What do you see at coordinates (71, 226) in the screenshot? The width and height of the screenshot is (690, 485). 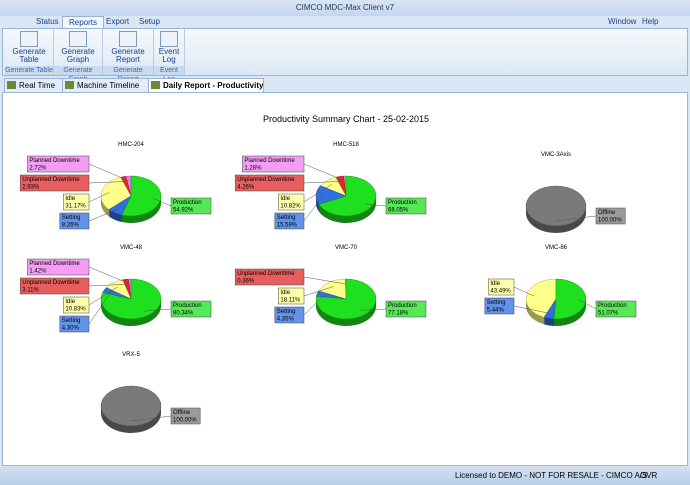 I see `value-label: 8.26%` at bounding box center [71, 226].